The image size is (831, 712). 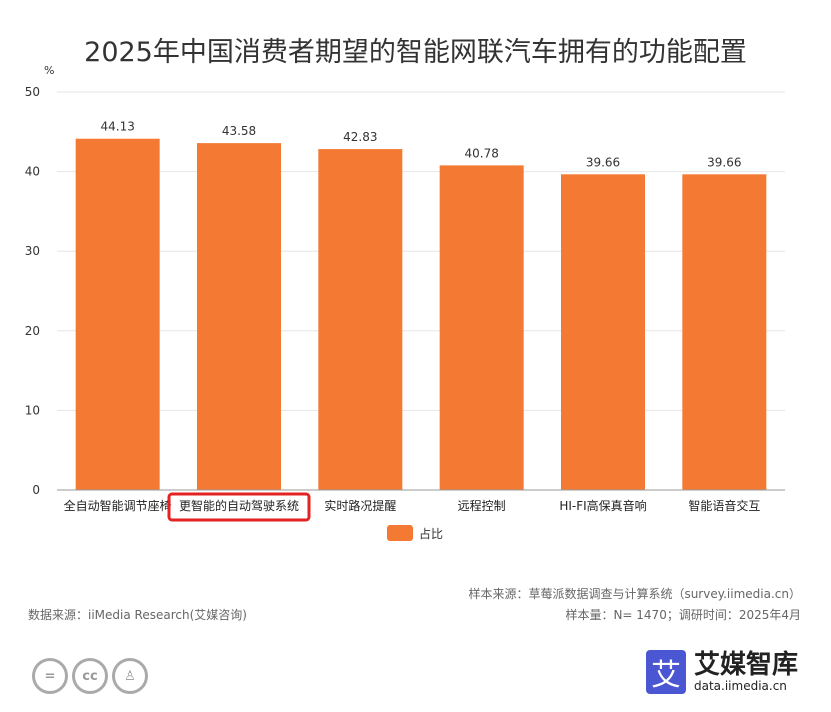 I want to click on data-source: 数据来源：iiMedia Research(艾媒咨询), so click(x=137, y=615).